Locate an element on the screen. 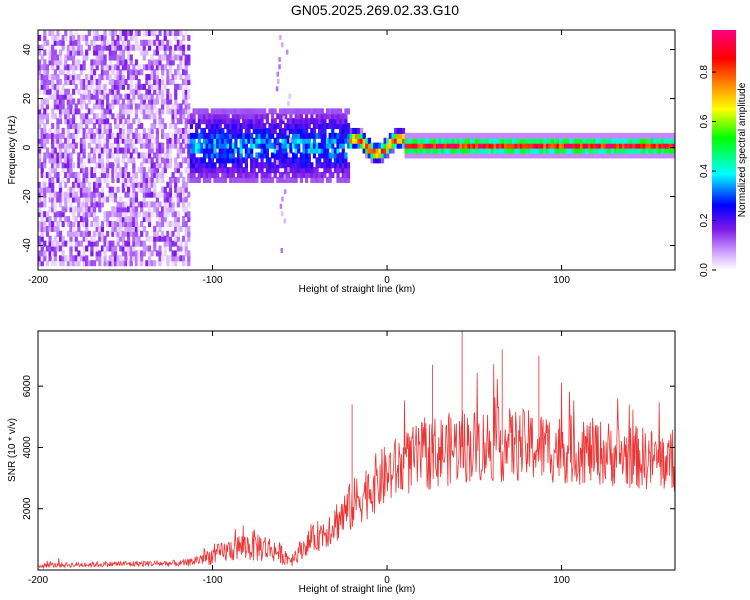 The image size is (750, 600). x-tick-label: 100 is located at coordinates (561, 280).